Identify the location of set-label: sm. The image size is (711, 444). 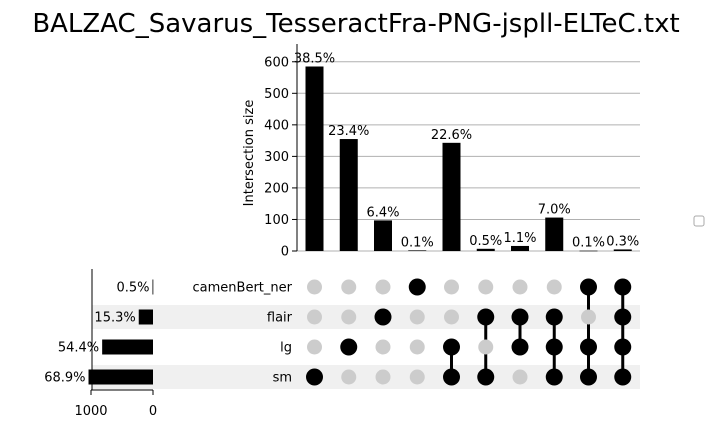
(282, 378).